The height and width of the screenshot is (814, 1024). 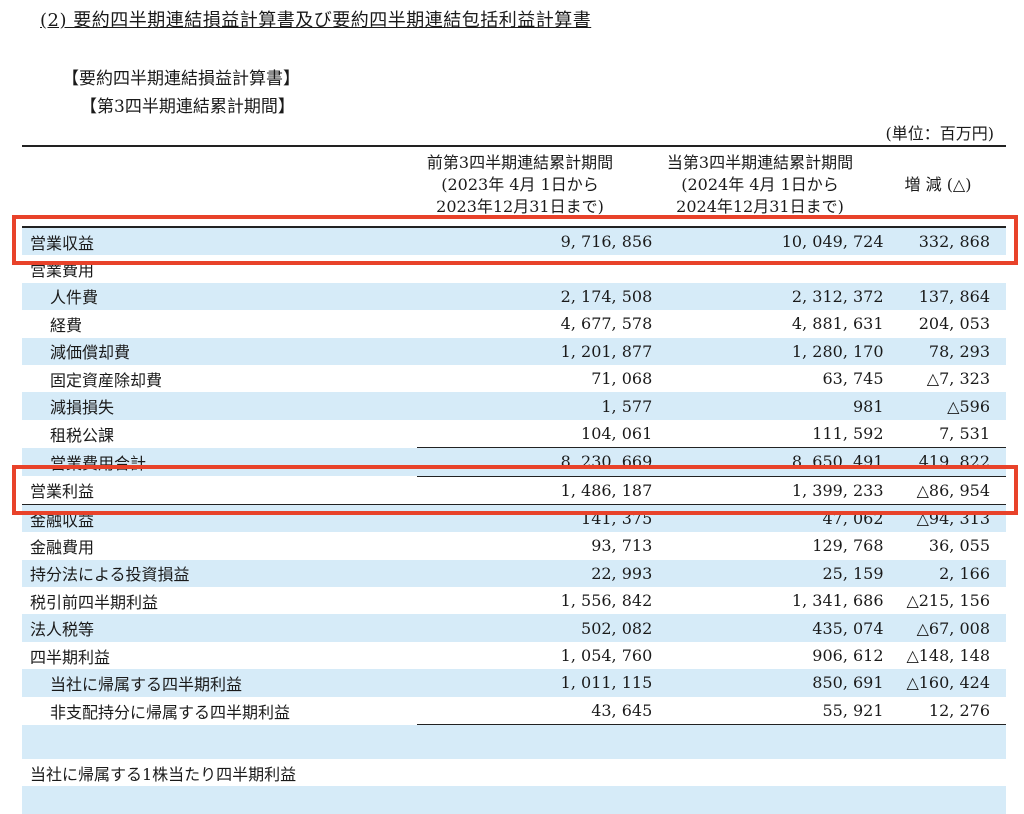 What do you see at coordinates (520, 711) in the screenshot?
I see `table-row: 非支配持分に帰属する四半期利益 43, 645 55, 921 12, 276` at bounding box center [520, 711].